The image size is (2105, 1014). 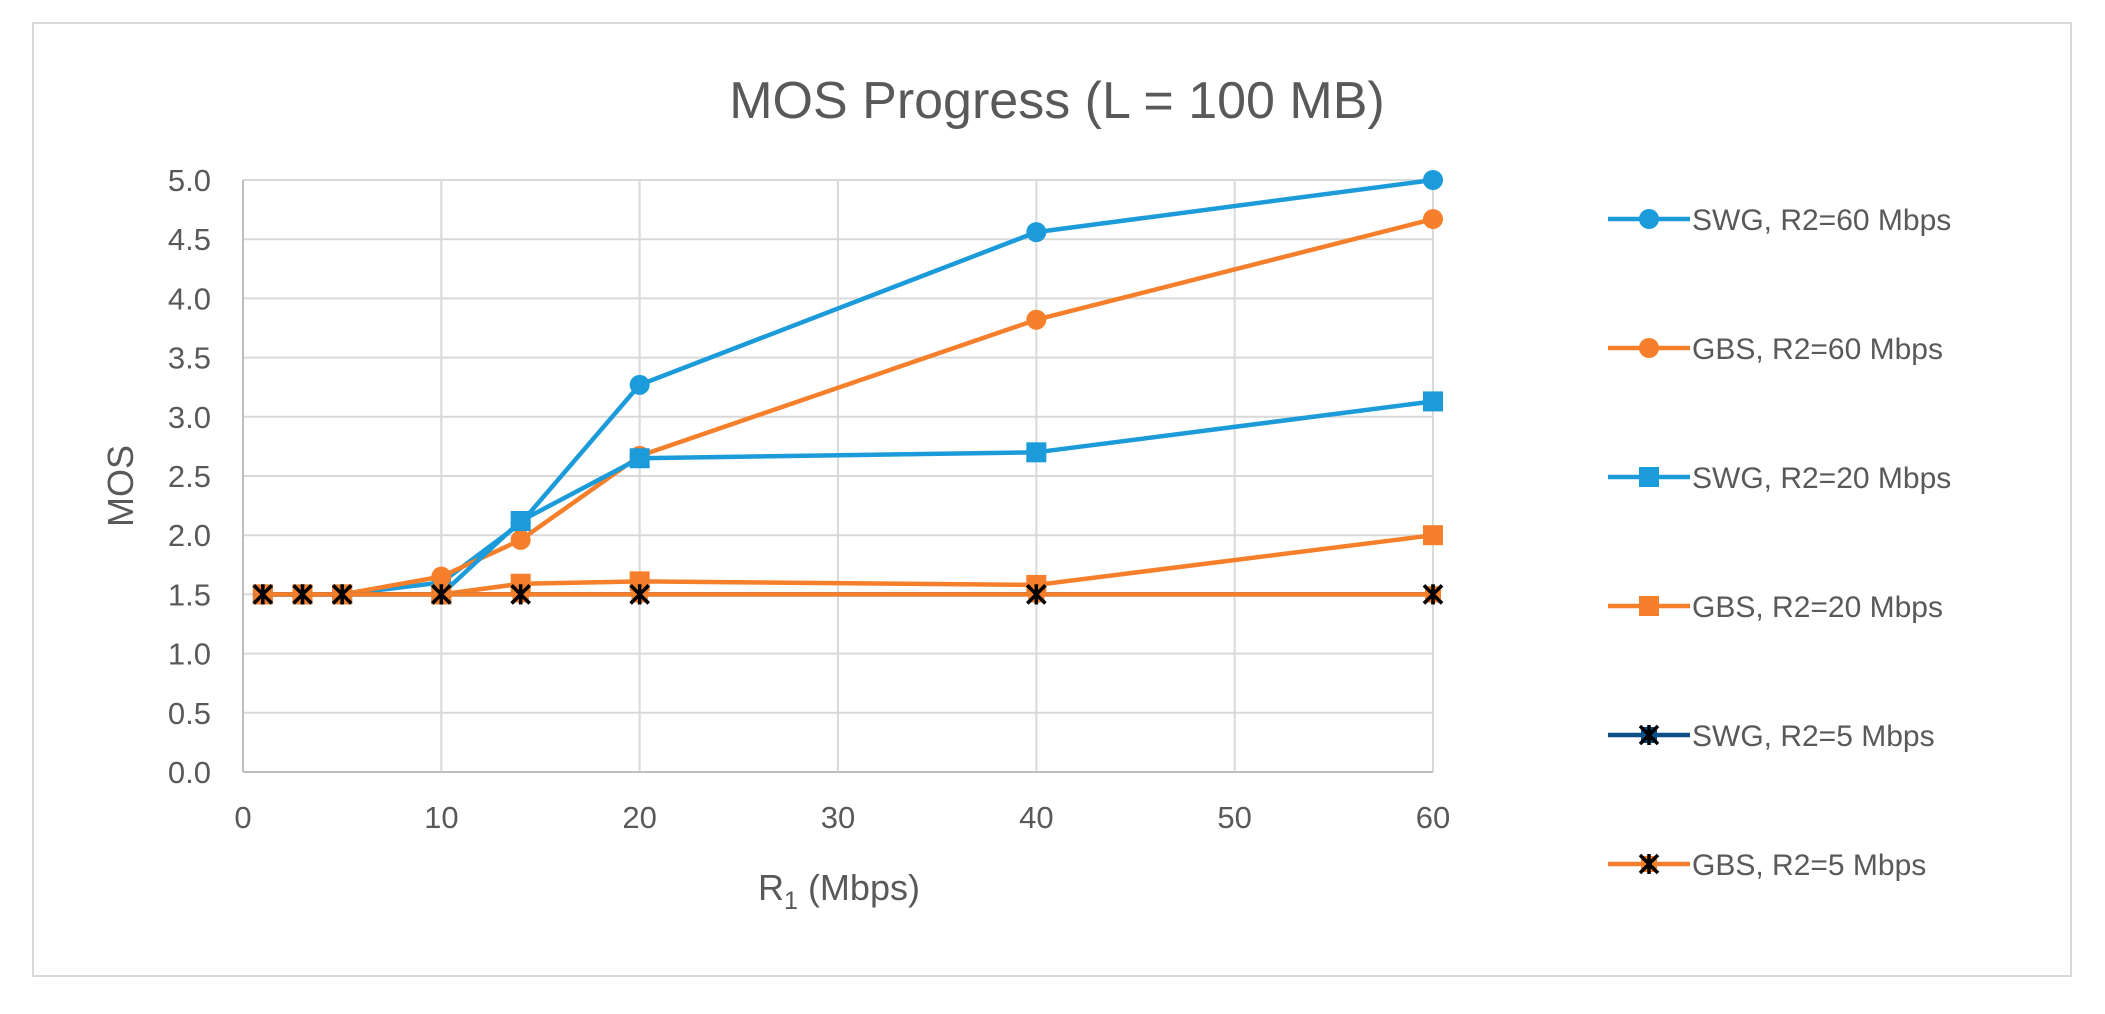 What do you see at coordinates (1821, 220) in the screenshot?
I see `legend-label: SWG, R2=60 Mbps` at bounding box center [1821, 220].